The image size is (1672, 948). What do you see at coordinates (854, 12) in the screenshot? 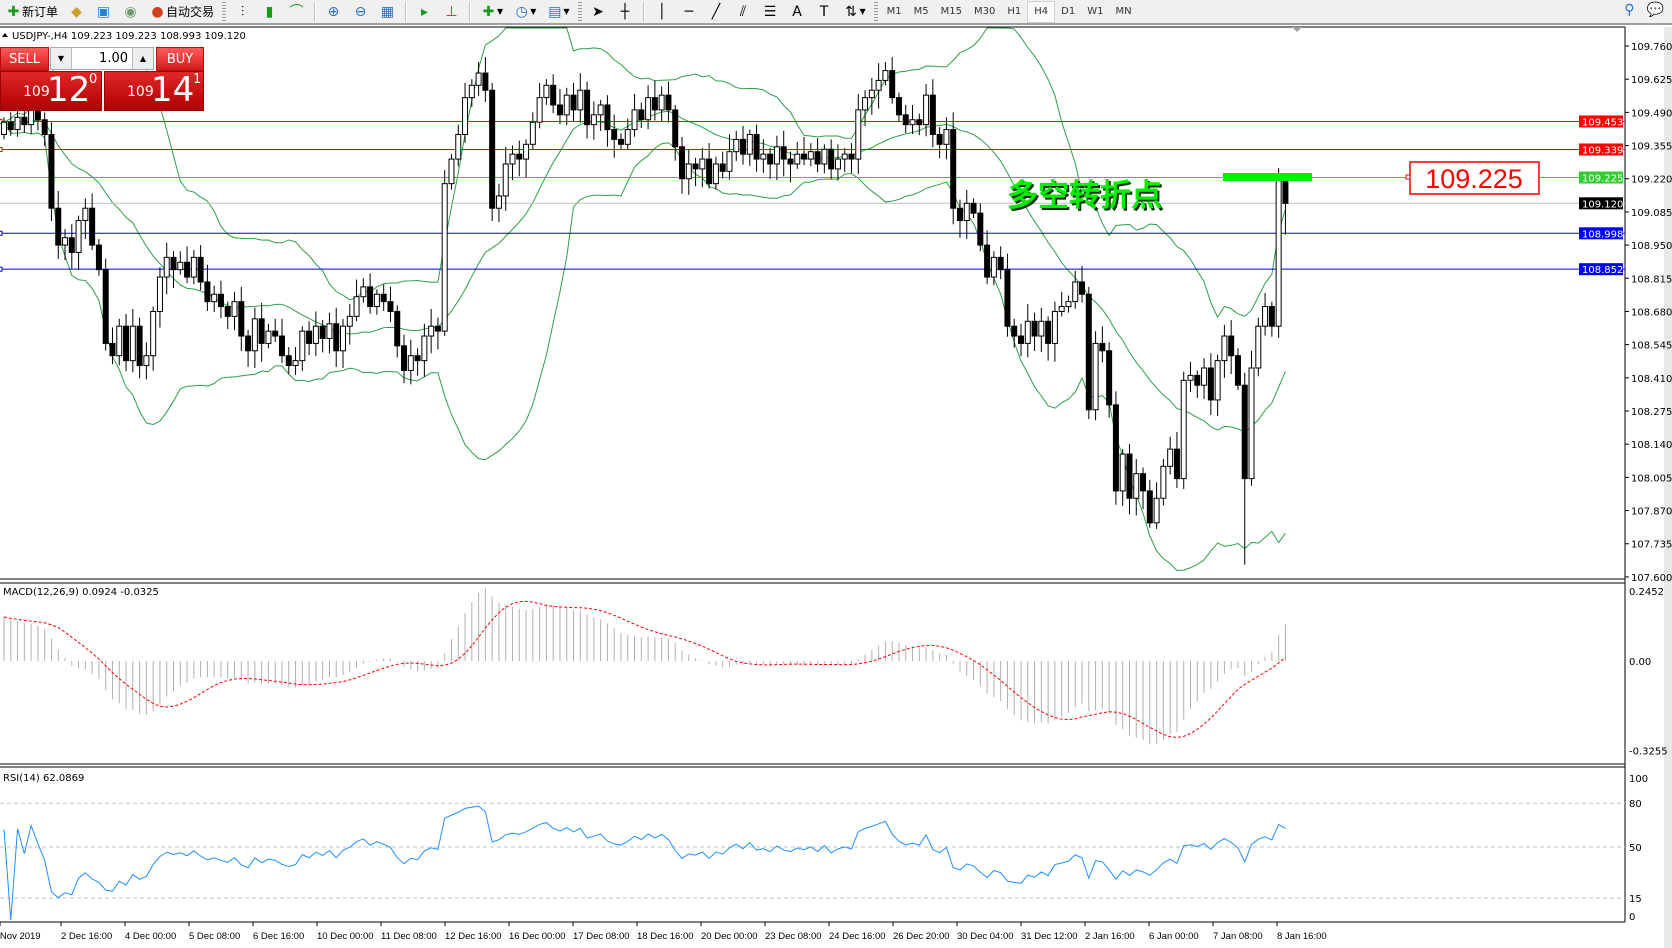
I see `arrows-button: ⇅ ▼` at bounding box center [854, 12].